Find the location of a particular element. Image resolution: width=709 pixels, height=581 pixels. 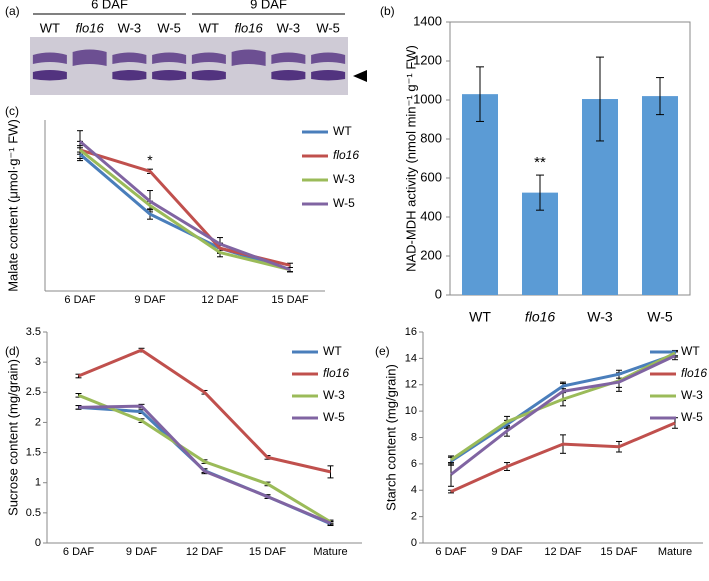

y-axis-label: NAD-MDH activity (nmol min⁻¹ g⁻¹ FW) is located at coordinates (410, 158).